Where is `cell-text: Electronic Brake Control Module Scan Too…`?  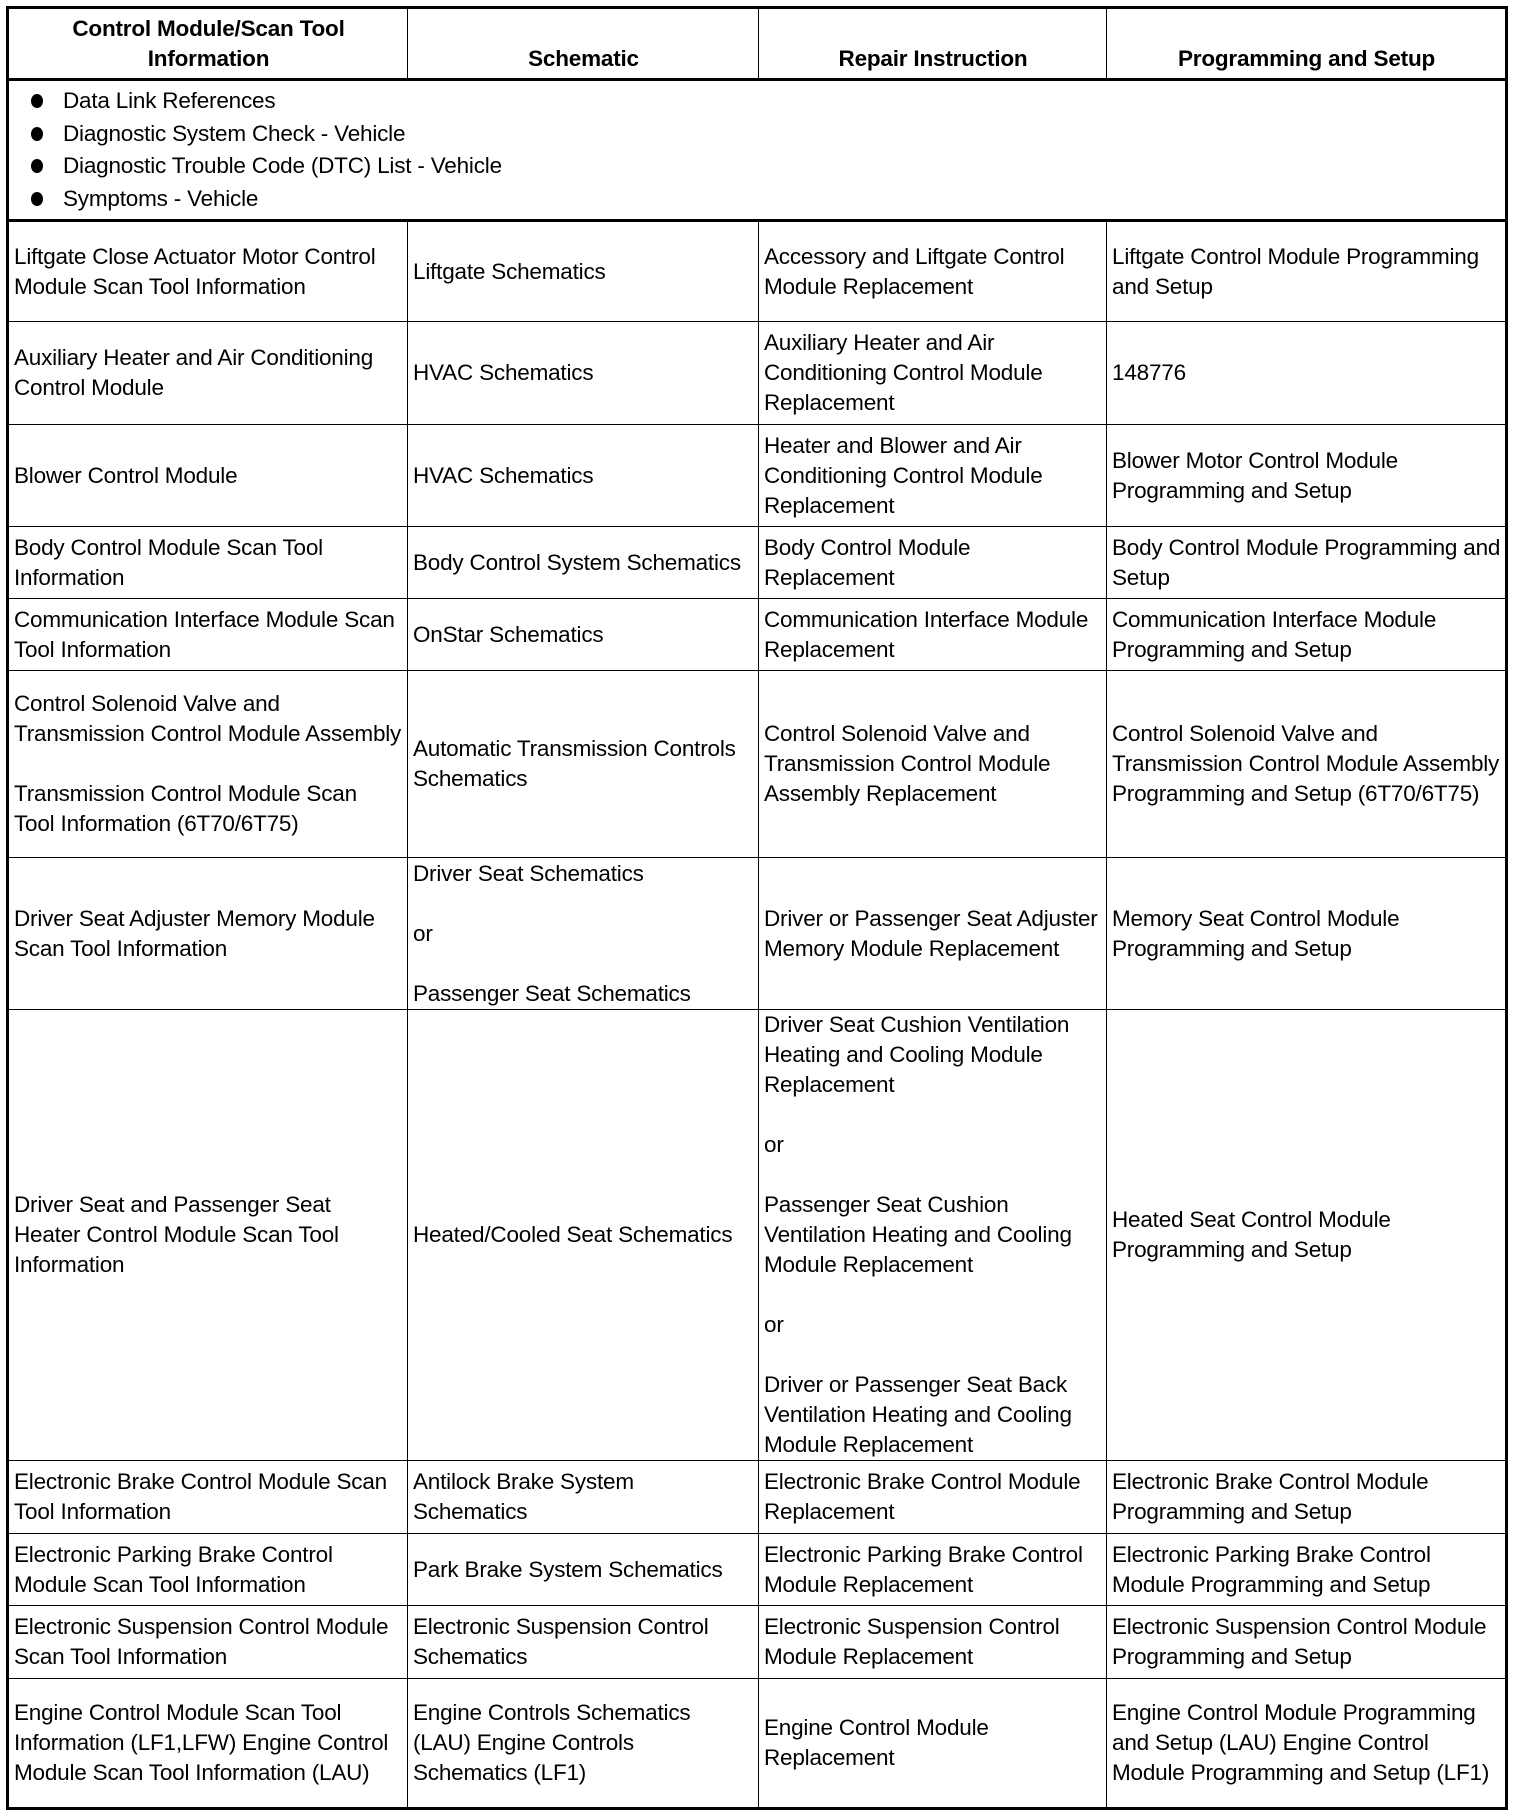
cell-text: Electronic Brake Control Module Scan Too… is located at coordinates (200, 1496).